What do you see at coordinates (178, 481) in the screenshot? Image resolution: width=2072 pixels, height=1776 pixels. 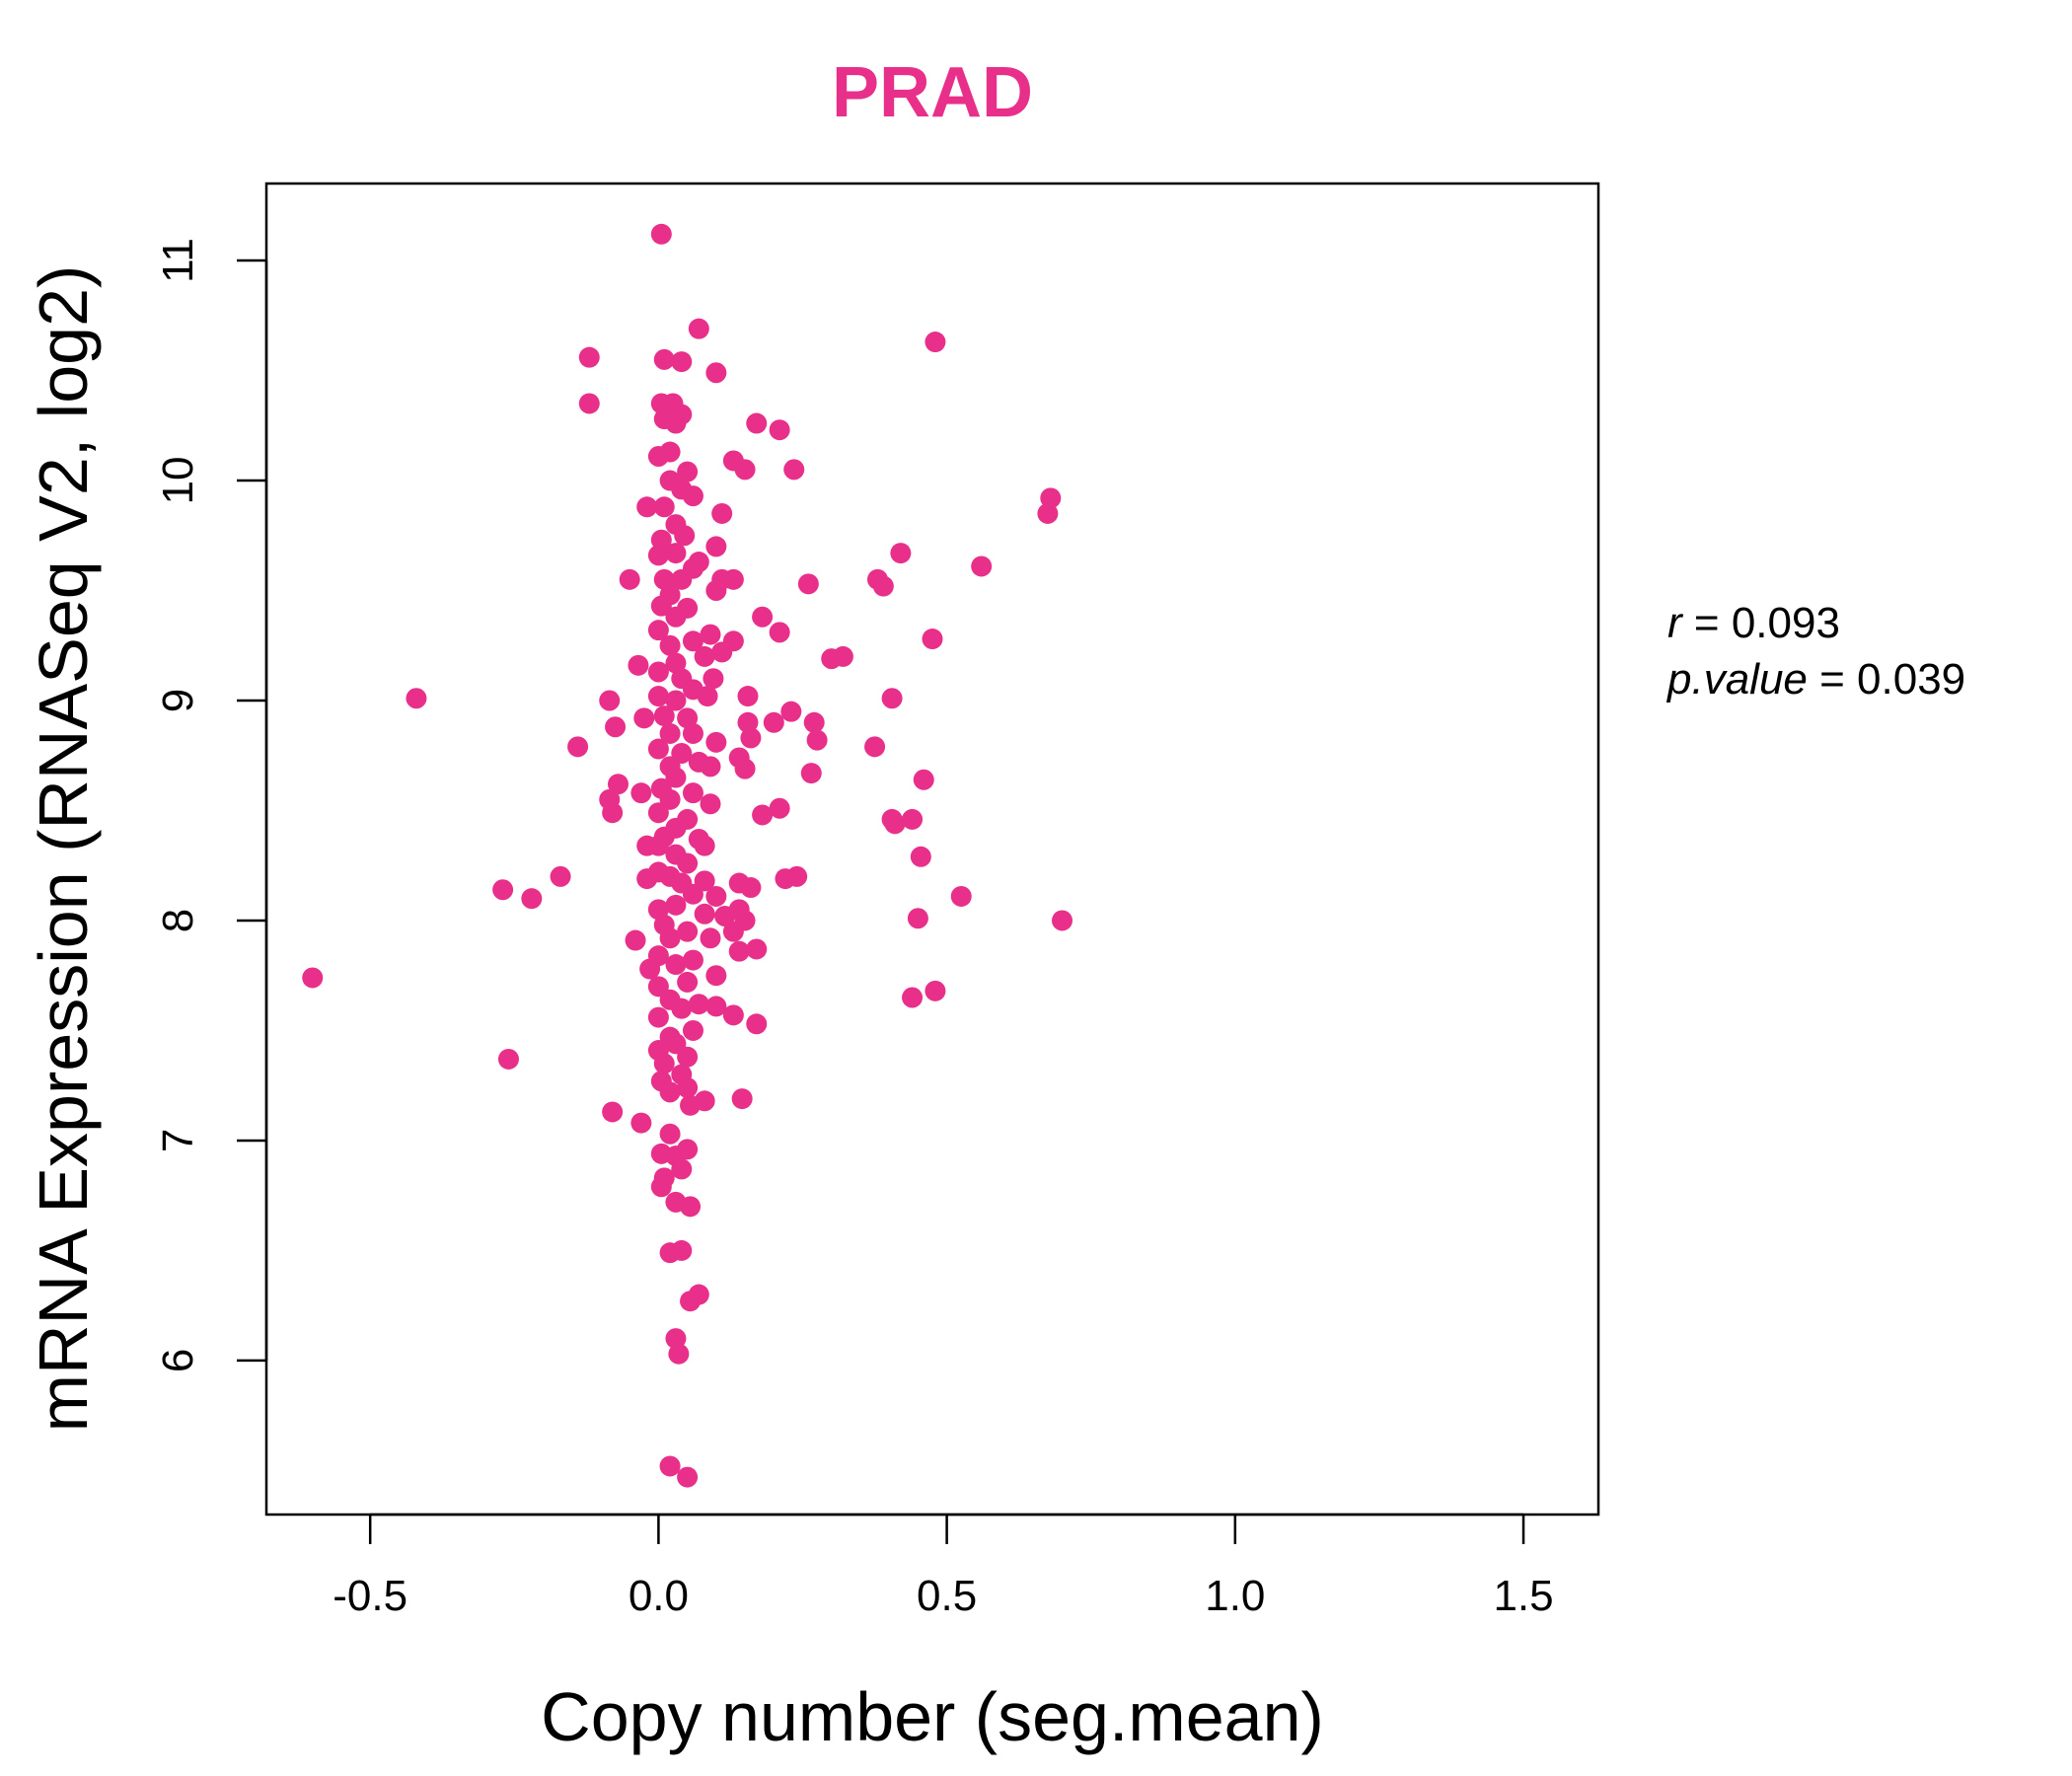 I see `y-tick-label: 10` at bounding box center [178, 481].